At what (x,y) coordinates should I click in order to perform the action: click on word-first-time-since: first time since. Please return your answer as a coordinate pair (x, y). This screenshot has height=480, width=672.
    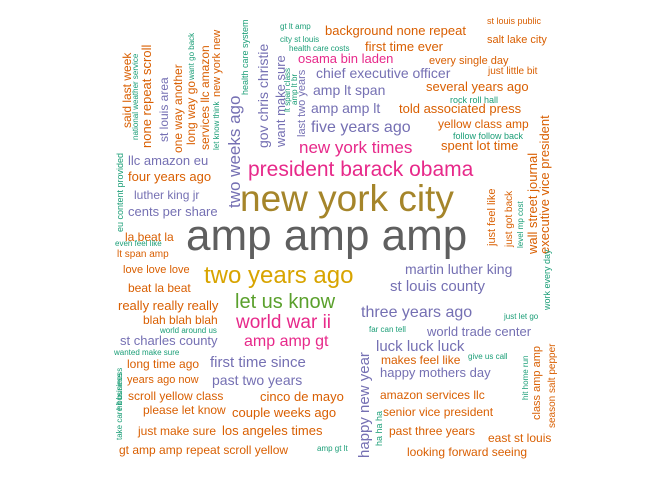
    Looking at the image, I should click on (258, 362).